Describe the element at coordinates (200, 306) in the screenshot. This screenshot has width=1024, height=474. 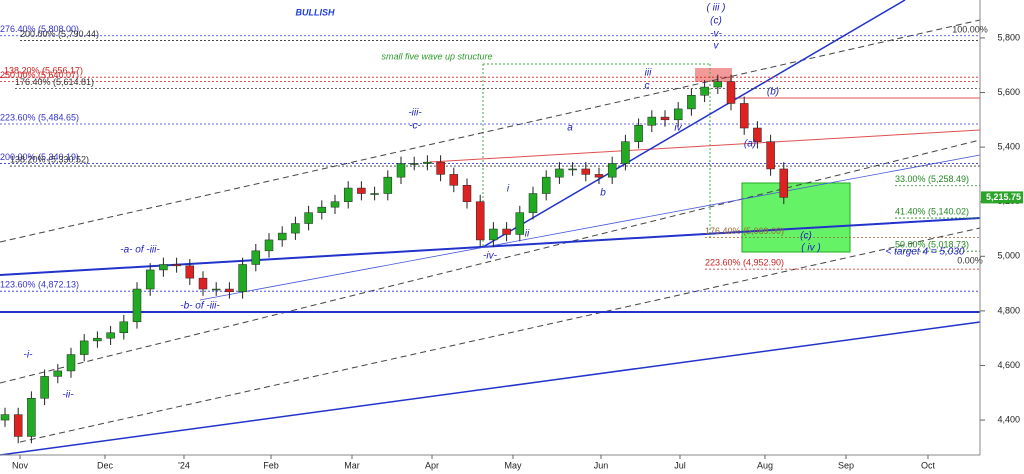
I see `wave-label: -b- of -iii-` at that location.